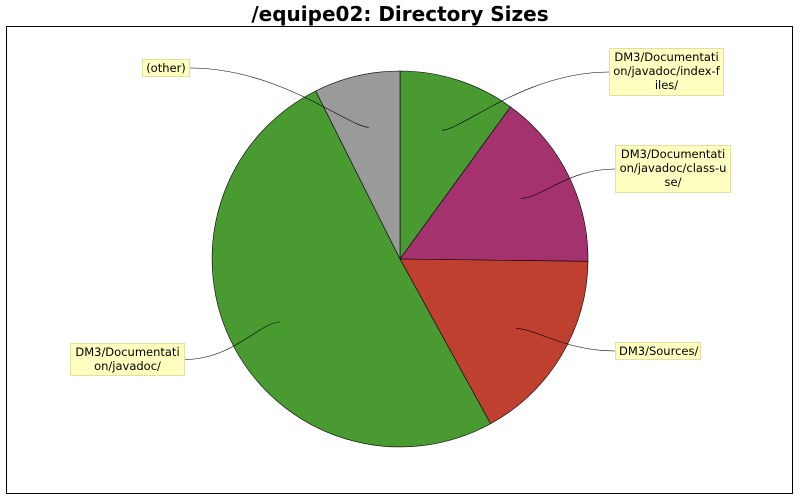 The width and height of the screenshot is (800, 500). Describe the element at coordinates (666, 72) in the screenshot. I see `slice-label-0: DM3/Documentati on/javadoc/index-f iles/` at that location.